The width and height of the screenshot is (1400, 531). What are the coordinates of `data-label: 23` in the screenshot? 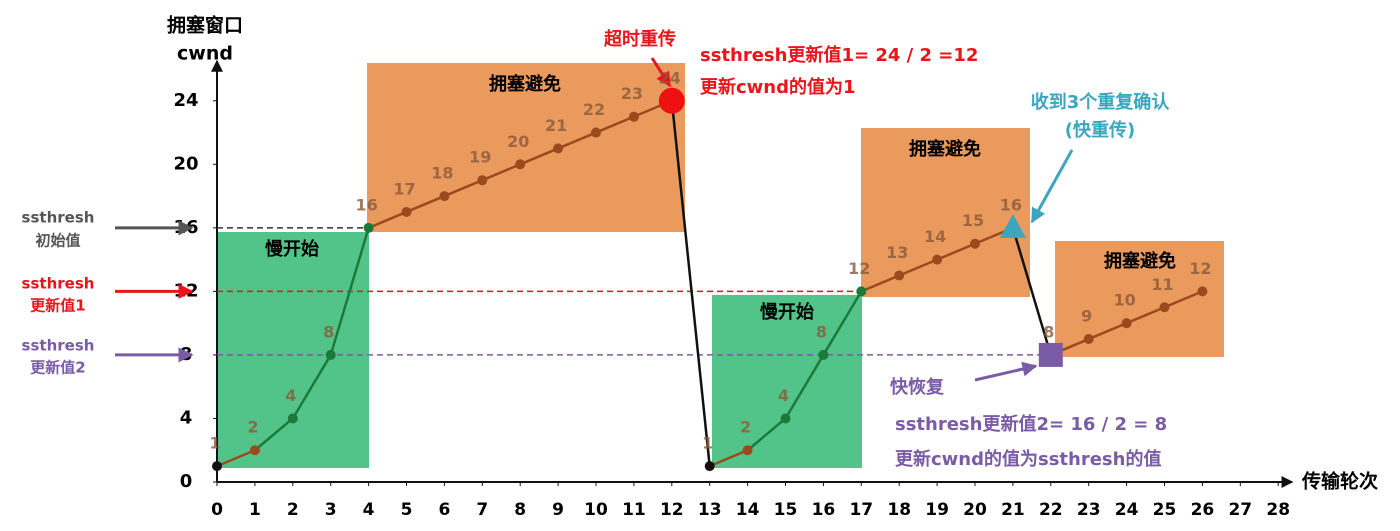 It's located at (632, 93).